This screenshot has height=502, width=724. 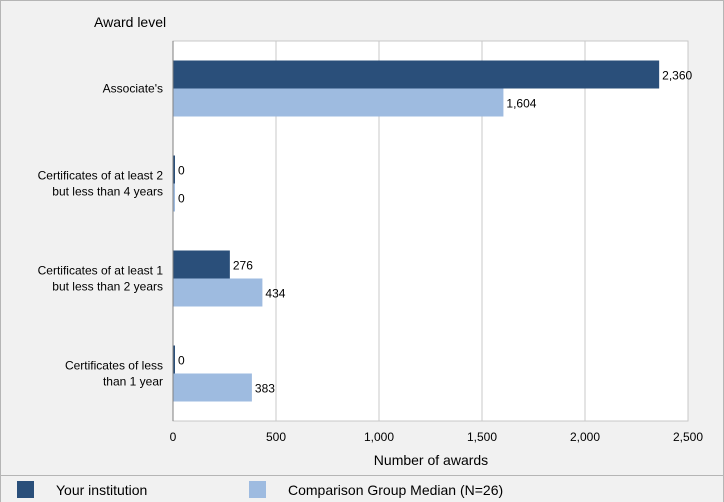 What do you see at coordinates (521, 104) in the screenshot?
I see `bar-value-label: 1,604` at bounding box center [521, 104].